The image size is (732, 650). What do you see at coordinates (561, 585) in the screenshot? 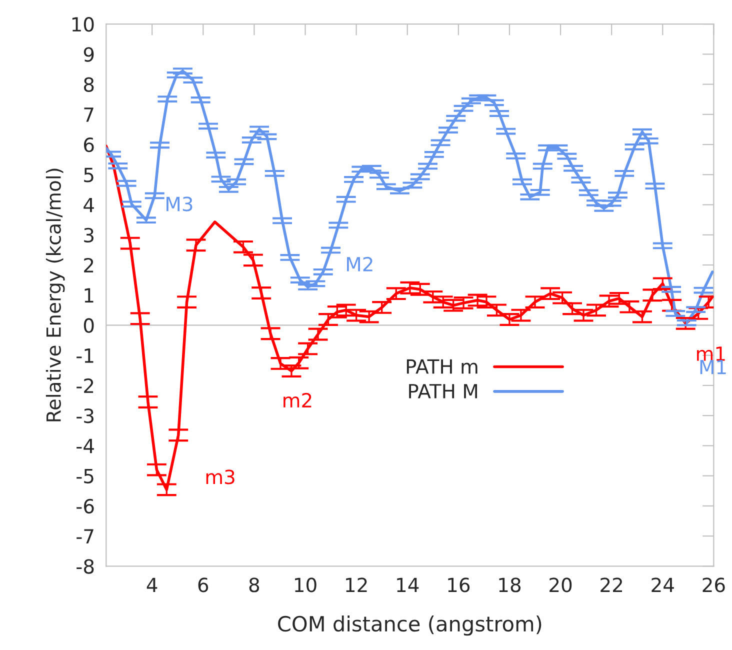
I see `x-tick-label: 20` at bounding box center [561, 585].